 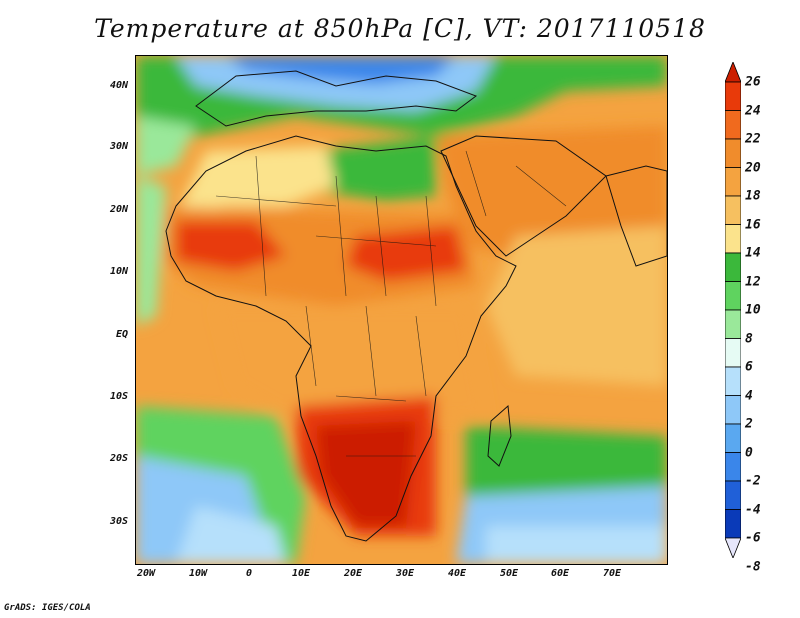 I want to click on colorbar, so click(x=733, y=310).